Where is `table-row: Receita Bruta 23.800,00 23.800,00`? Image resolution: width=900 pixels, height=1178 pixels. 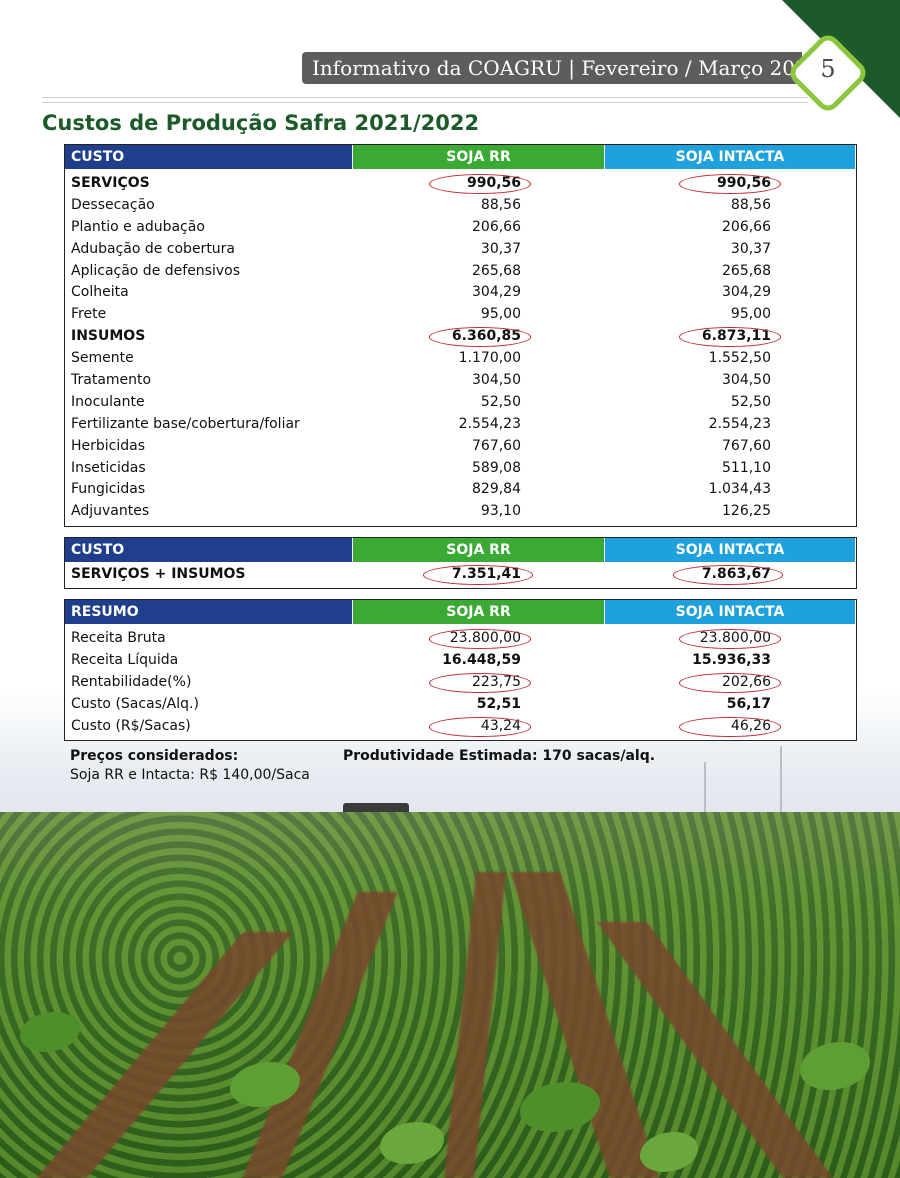
table-row: Receita Bruta 23.800,00 23.800,00 is located at coordinates (460, 639).